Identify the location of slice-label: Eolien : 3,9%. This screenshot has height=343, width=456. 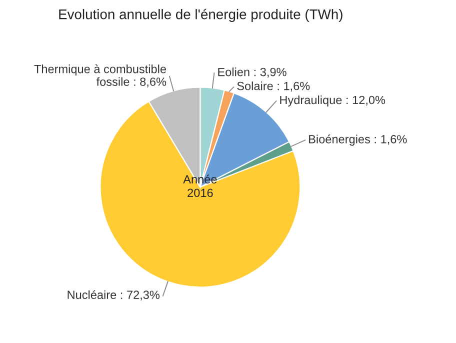
(252, 73).